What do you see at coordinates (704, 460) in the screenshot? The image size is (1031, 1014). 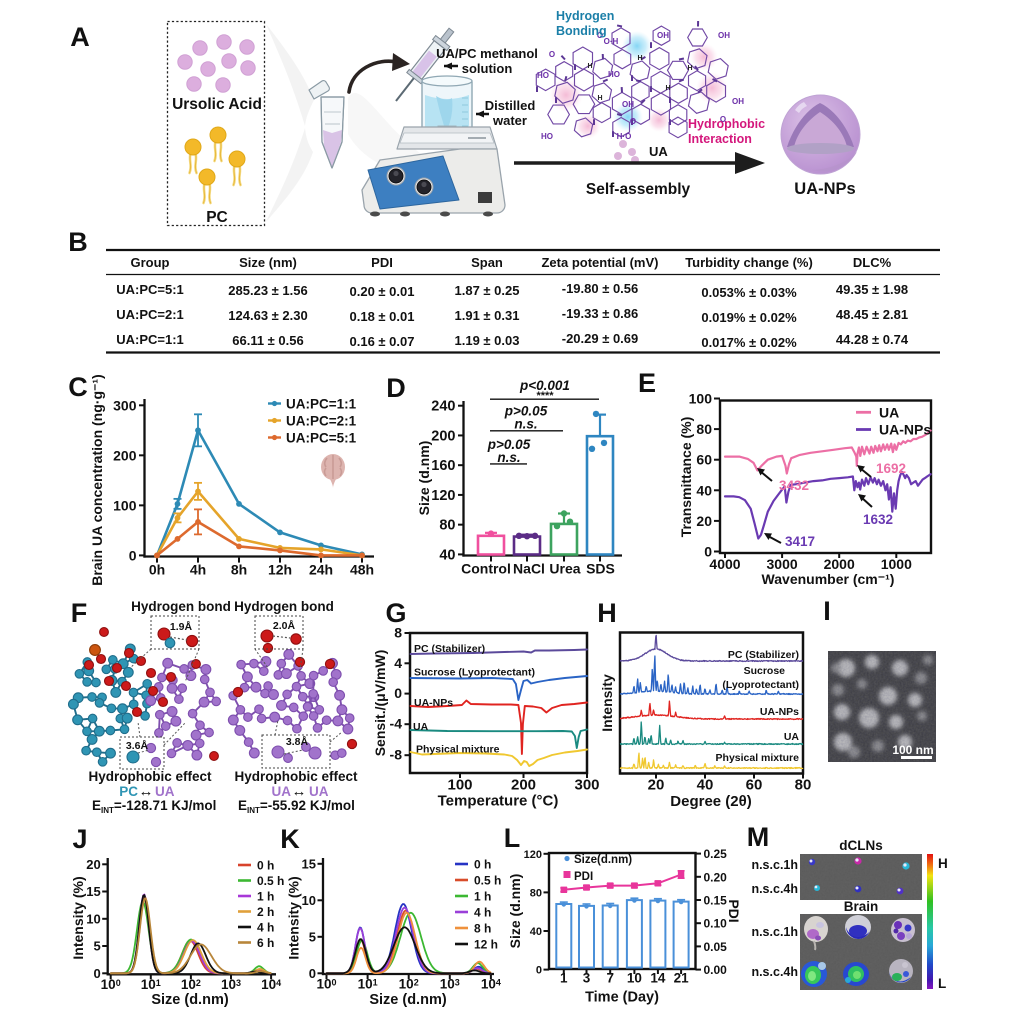 I see `svg-text: 60` at bounding box center [704, 460].